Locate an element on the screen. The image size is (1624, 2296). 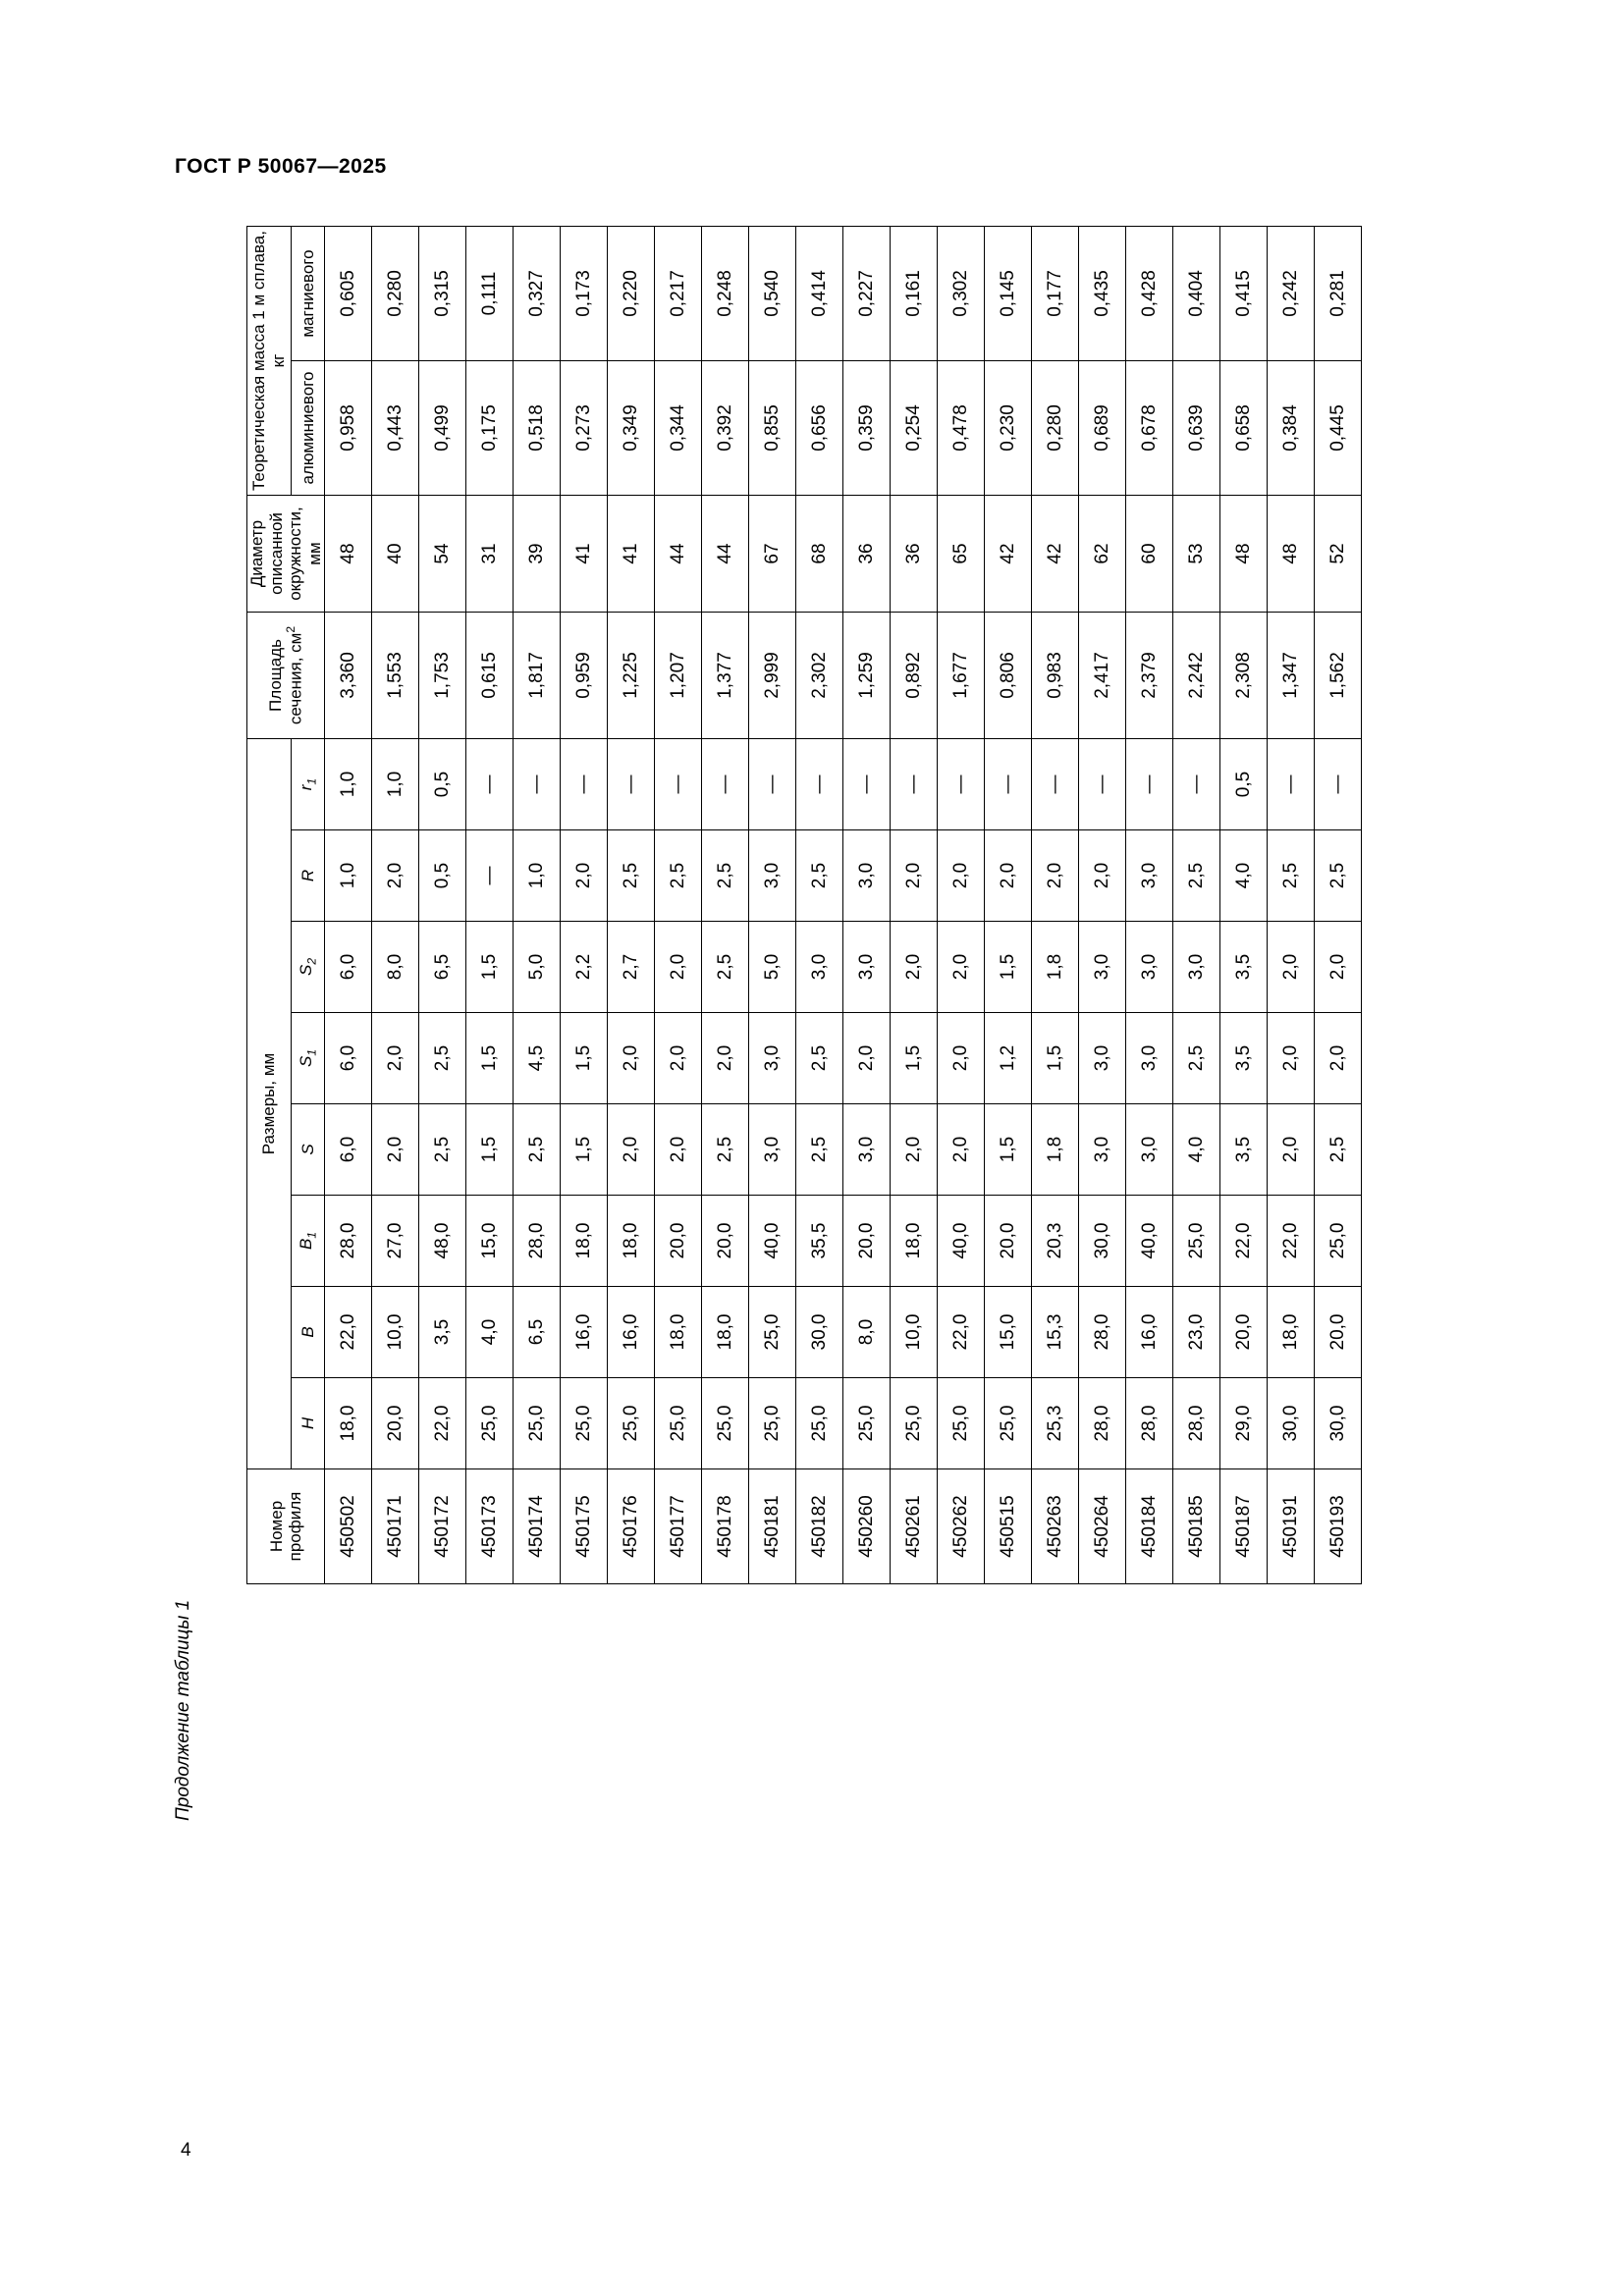
cell-dim-R: — is located at coordinates (489, 875).